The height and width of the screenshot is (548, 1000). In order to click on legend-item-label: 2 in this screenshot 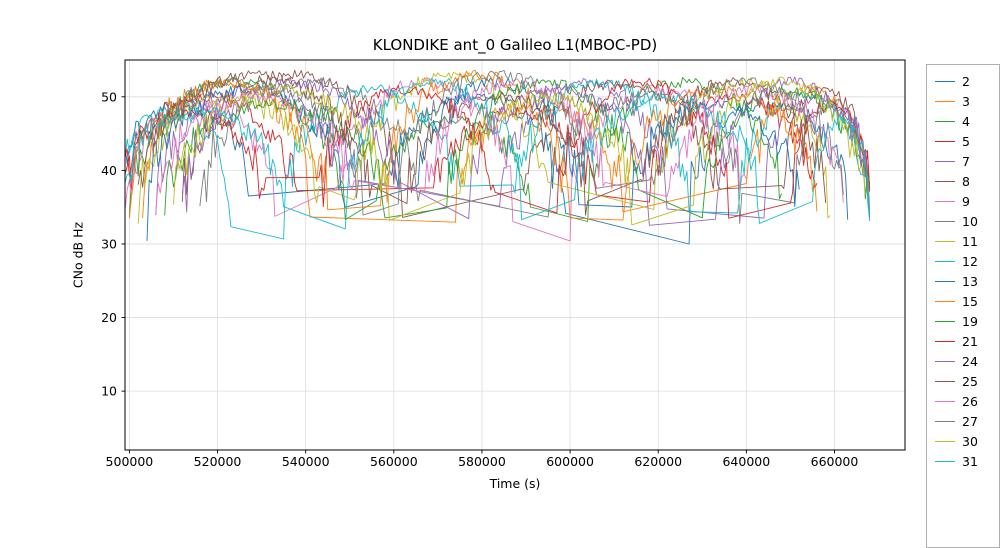, I will do `click(966, 81)`.